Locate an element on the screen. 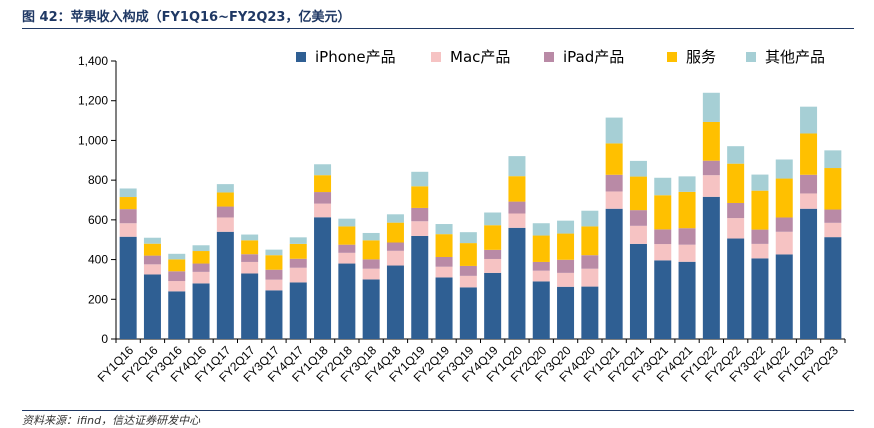 This screenshot has width=874, height=428. legend-label-services: 服务 is located at coordinates (701, 57).